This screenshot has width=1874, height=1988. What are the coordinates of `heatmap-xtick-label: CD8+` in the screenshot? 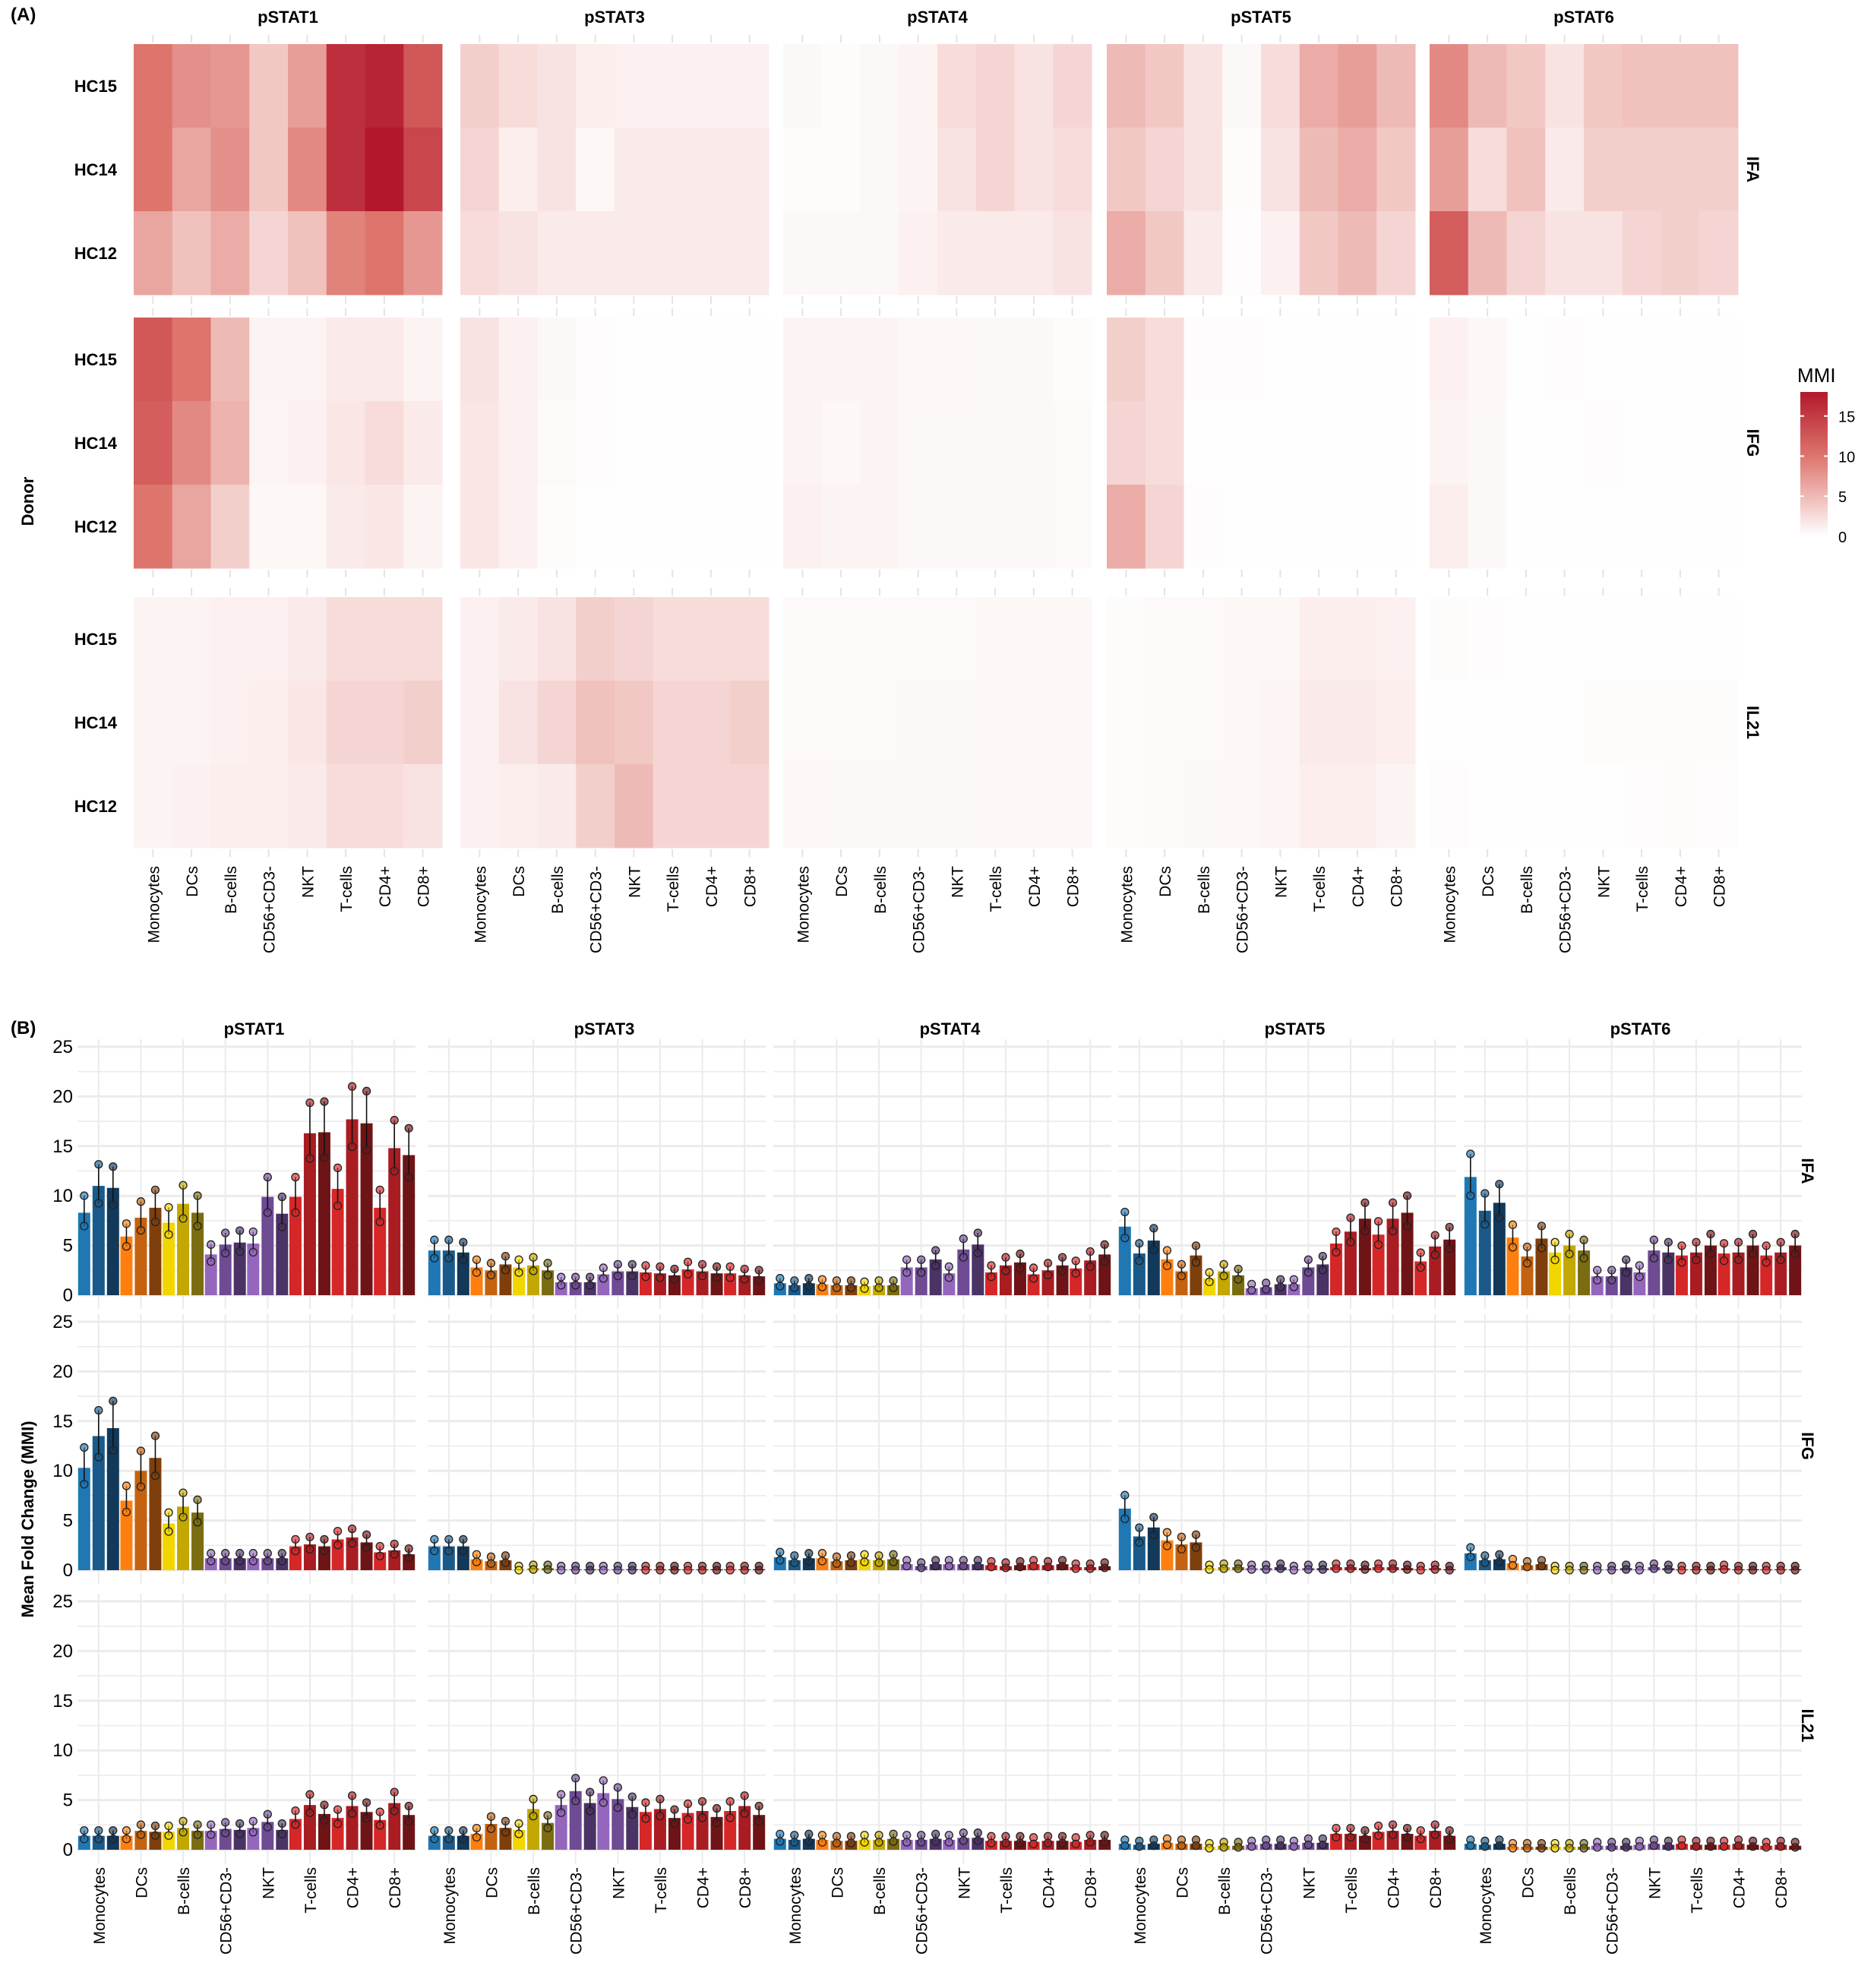 It's located at (1720, 887).